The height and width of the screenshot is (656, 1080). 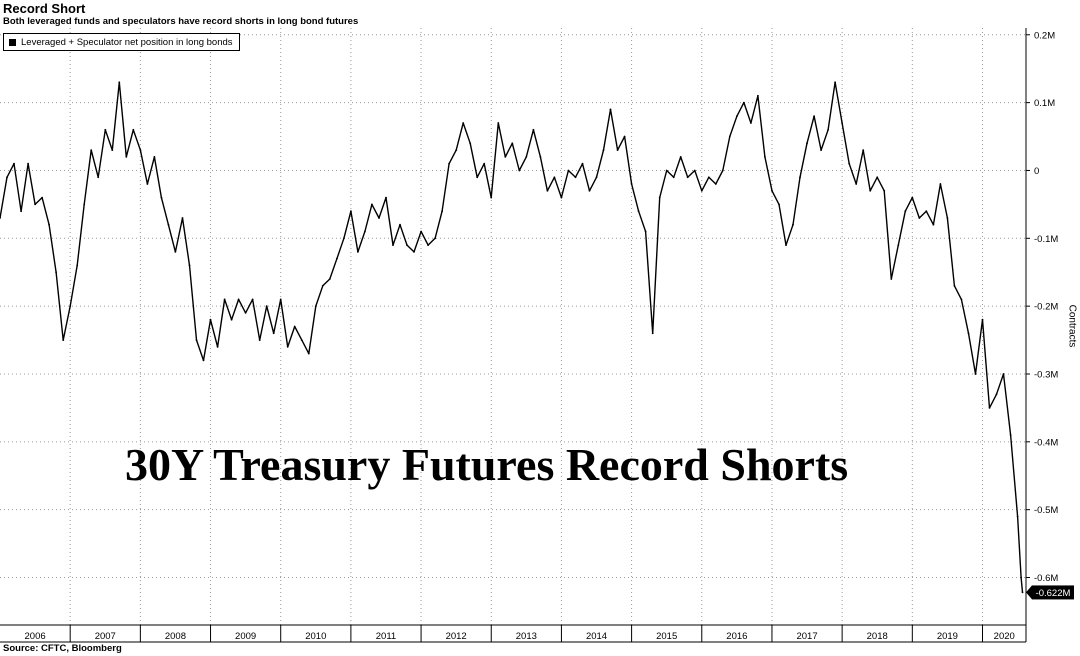 What do you see at coordinates (526, 636) in the screenshot?
I see `x-tick-label: 2013` at bounding box center [526, 636].